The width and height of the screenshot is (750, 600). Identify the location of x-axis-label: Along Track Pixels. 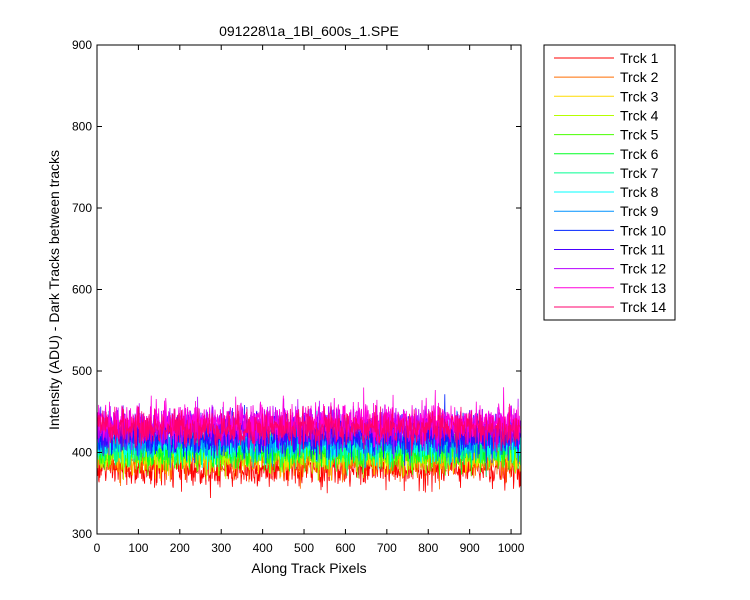
(308, 568).